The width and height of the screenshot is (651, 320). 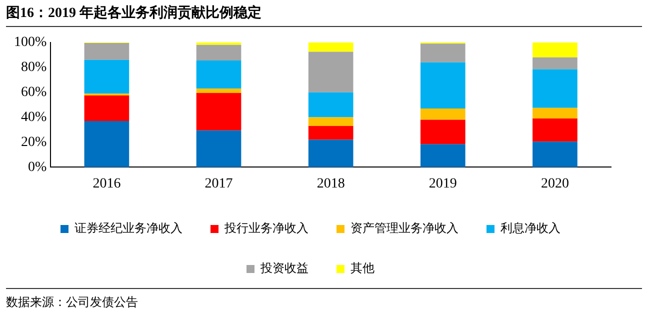 What do you see at coordinates (554, 184) in the screenshot?
I see `x-tick-label: 2020` at bounding box center [554, 184].